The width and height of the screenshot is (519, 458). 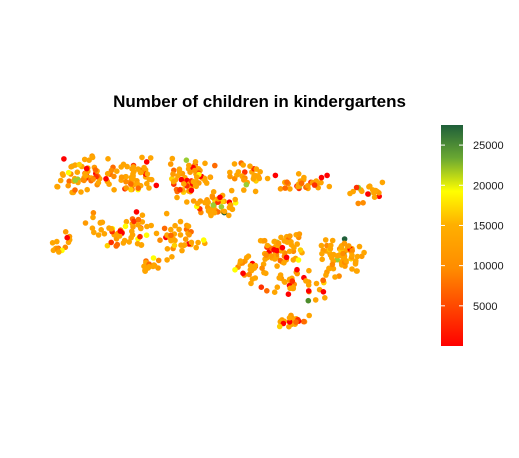 What do you see at coordinates (488, 226) in the screenshot?
I see `colorbar-tick-label: 15000` at bounding box center [488, 226].